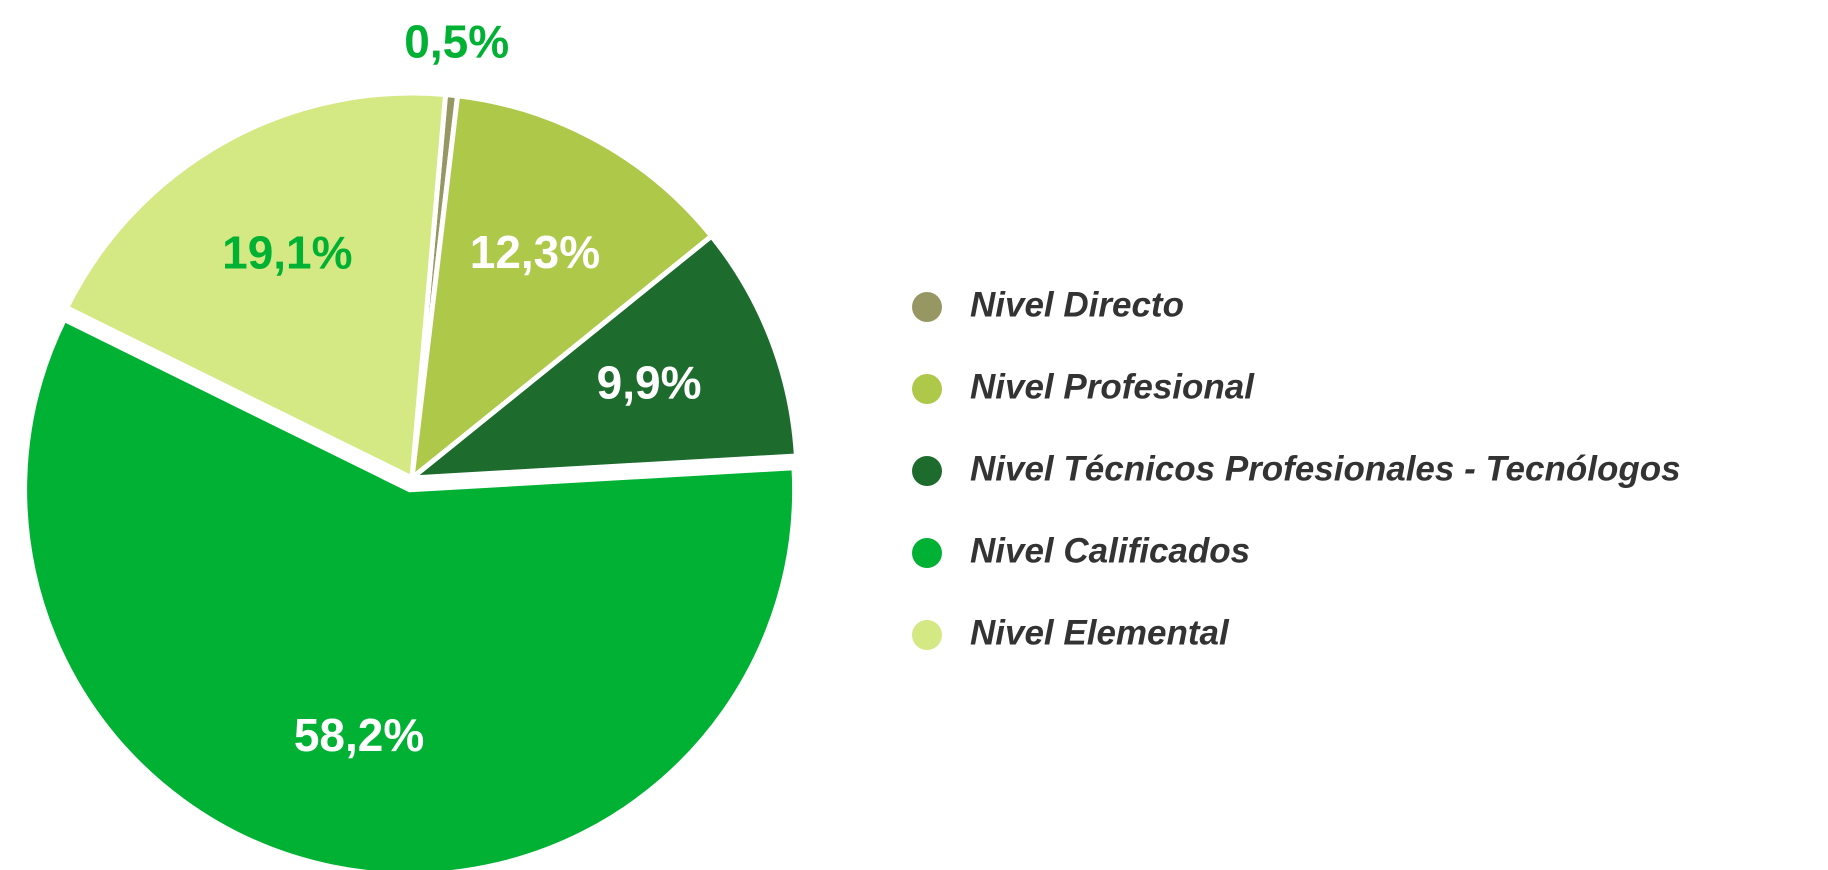 Image resolution: width=1828 pixels, height=870 pixels. Describe the element at coordinates (535, 252) in the screenshot. I see `data-label: 12,3%` at that location.